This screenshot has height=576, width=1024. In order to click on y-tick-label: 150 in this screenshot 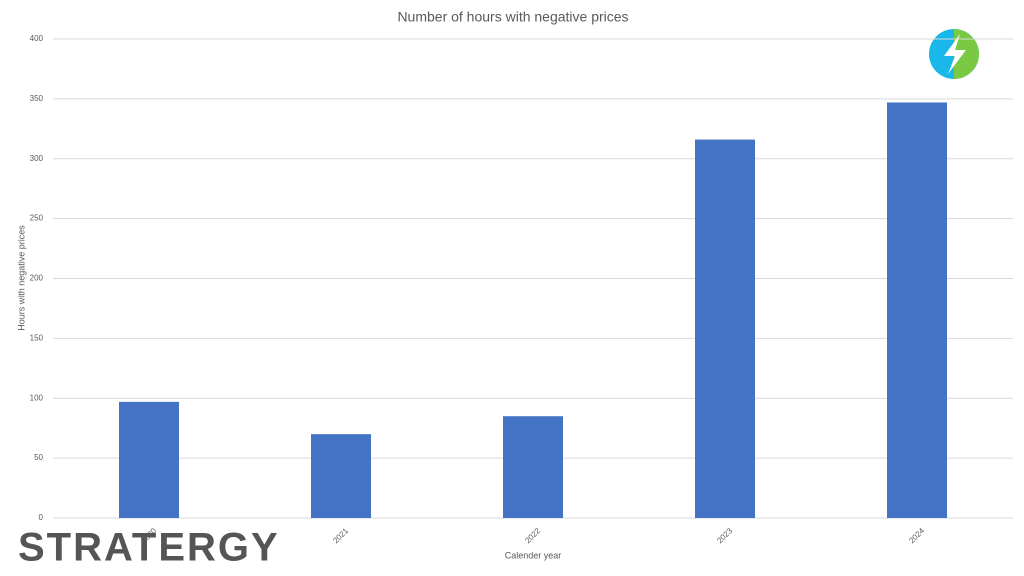, I will do `click(37, 337)`.